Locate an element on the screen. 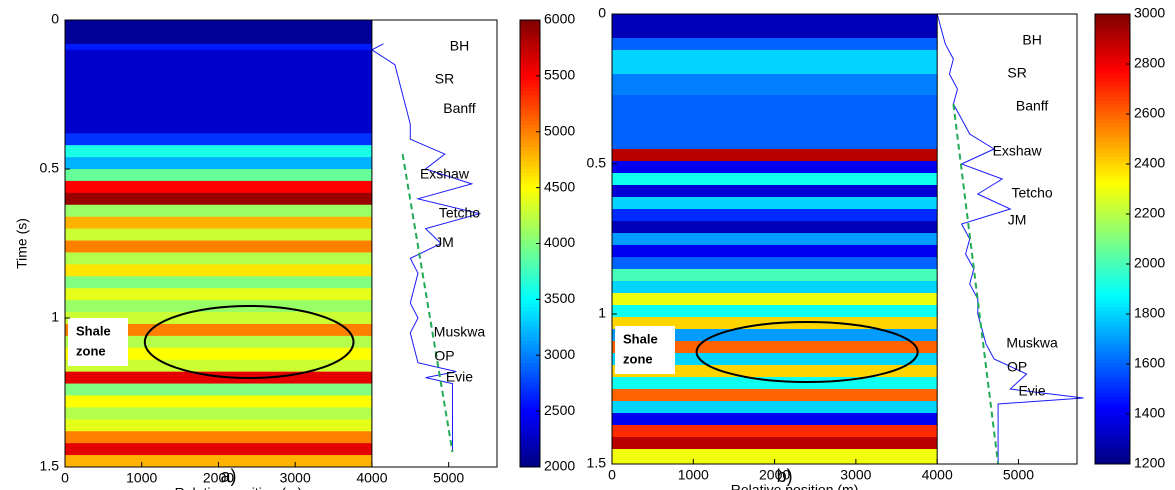 The height and width of the screenshot is (490, 1175). colorbar-tick-label: 4500 is located at coordinates (559, 186).